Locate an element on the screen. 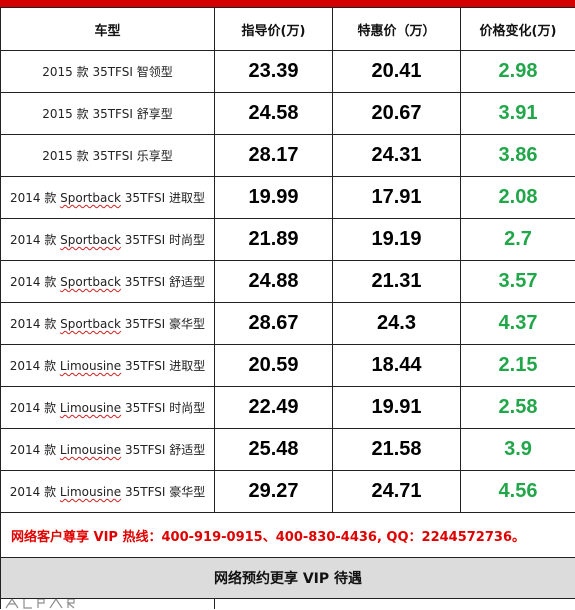 The height and width of the screenshot is (610, 575). special-price-cell: 18.44 is located at coordinates (396, 365).